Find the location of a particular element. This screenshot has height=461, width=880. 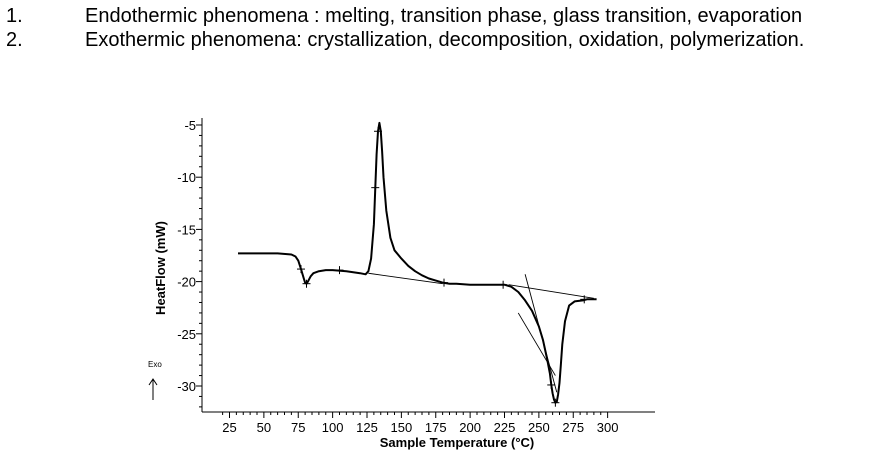

exo-arrow-icon is located at coordinates (153, 389).